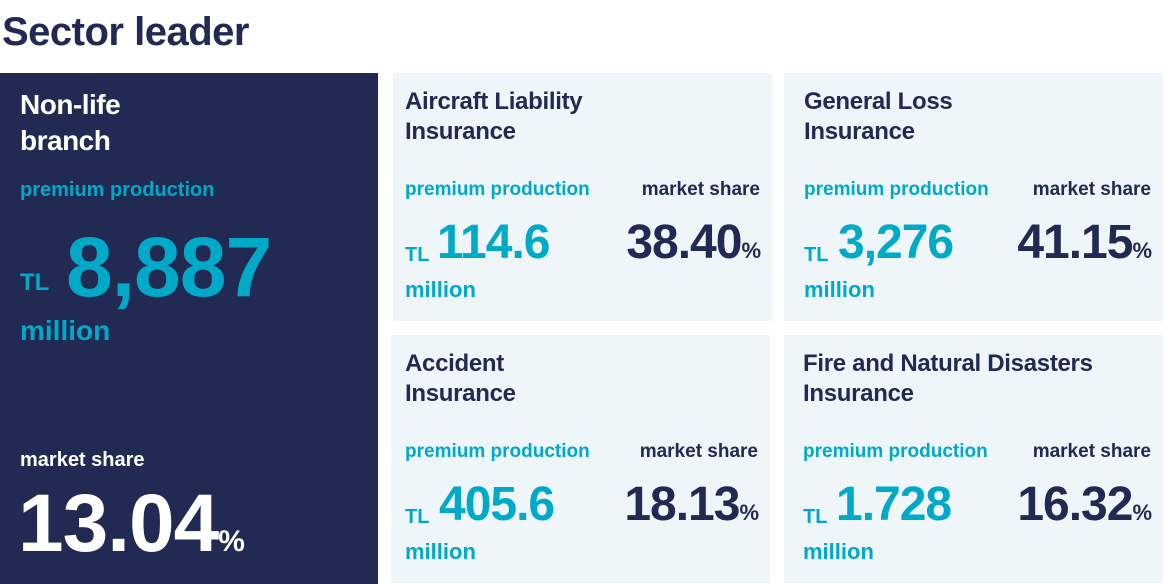 This screenshot has height=584, width=1163. I want to click on market-share-value: 16.32%, so click(1084, 504).